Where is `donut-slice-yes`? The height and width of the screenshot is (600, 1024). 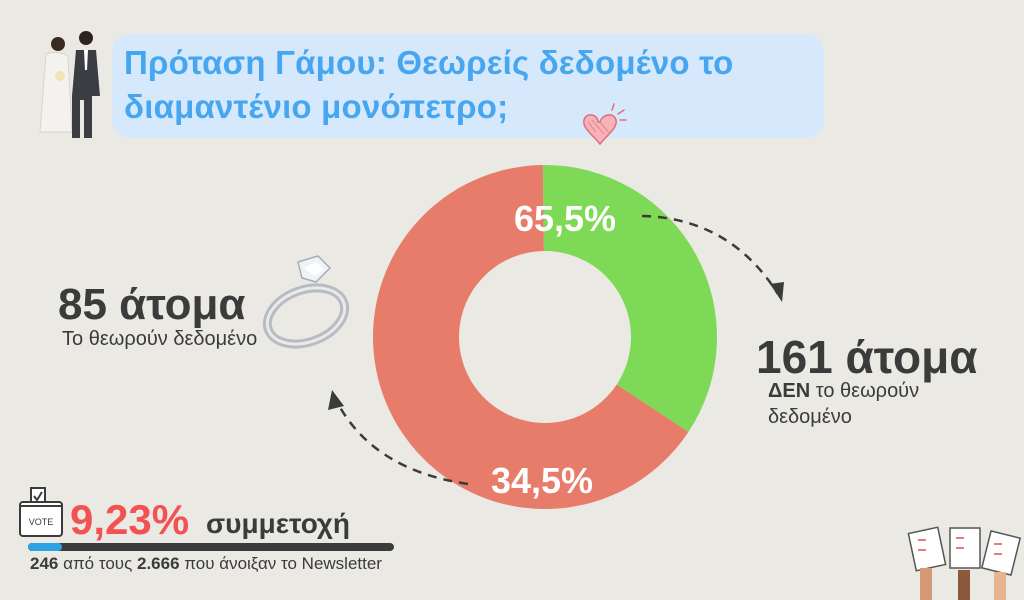 donut-slice-yes is located at coordinates (630, 298).